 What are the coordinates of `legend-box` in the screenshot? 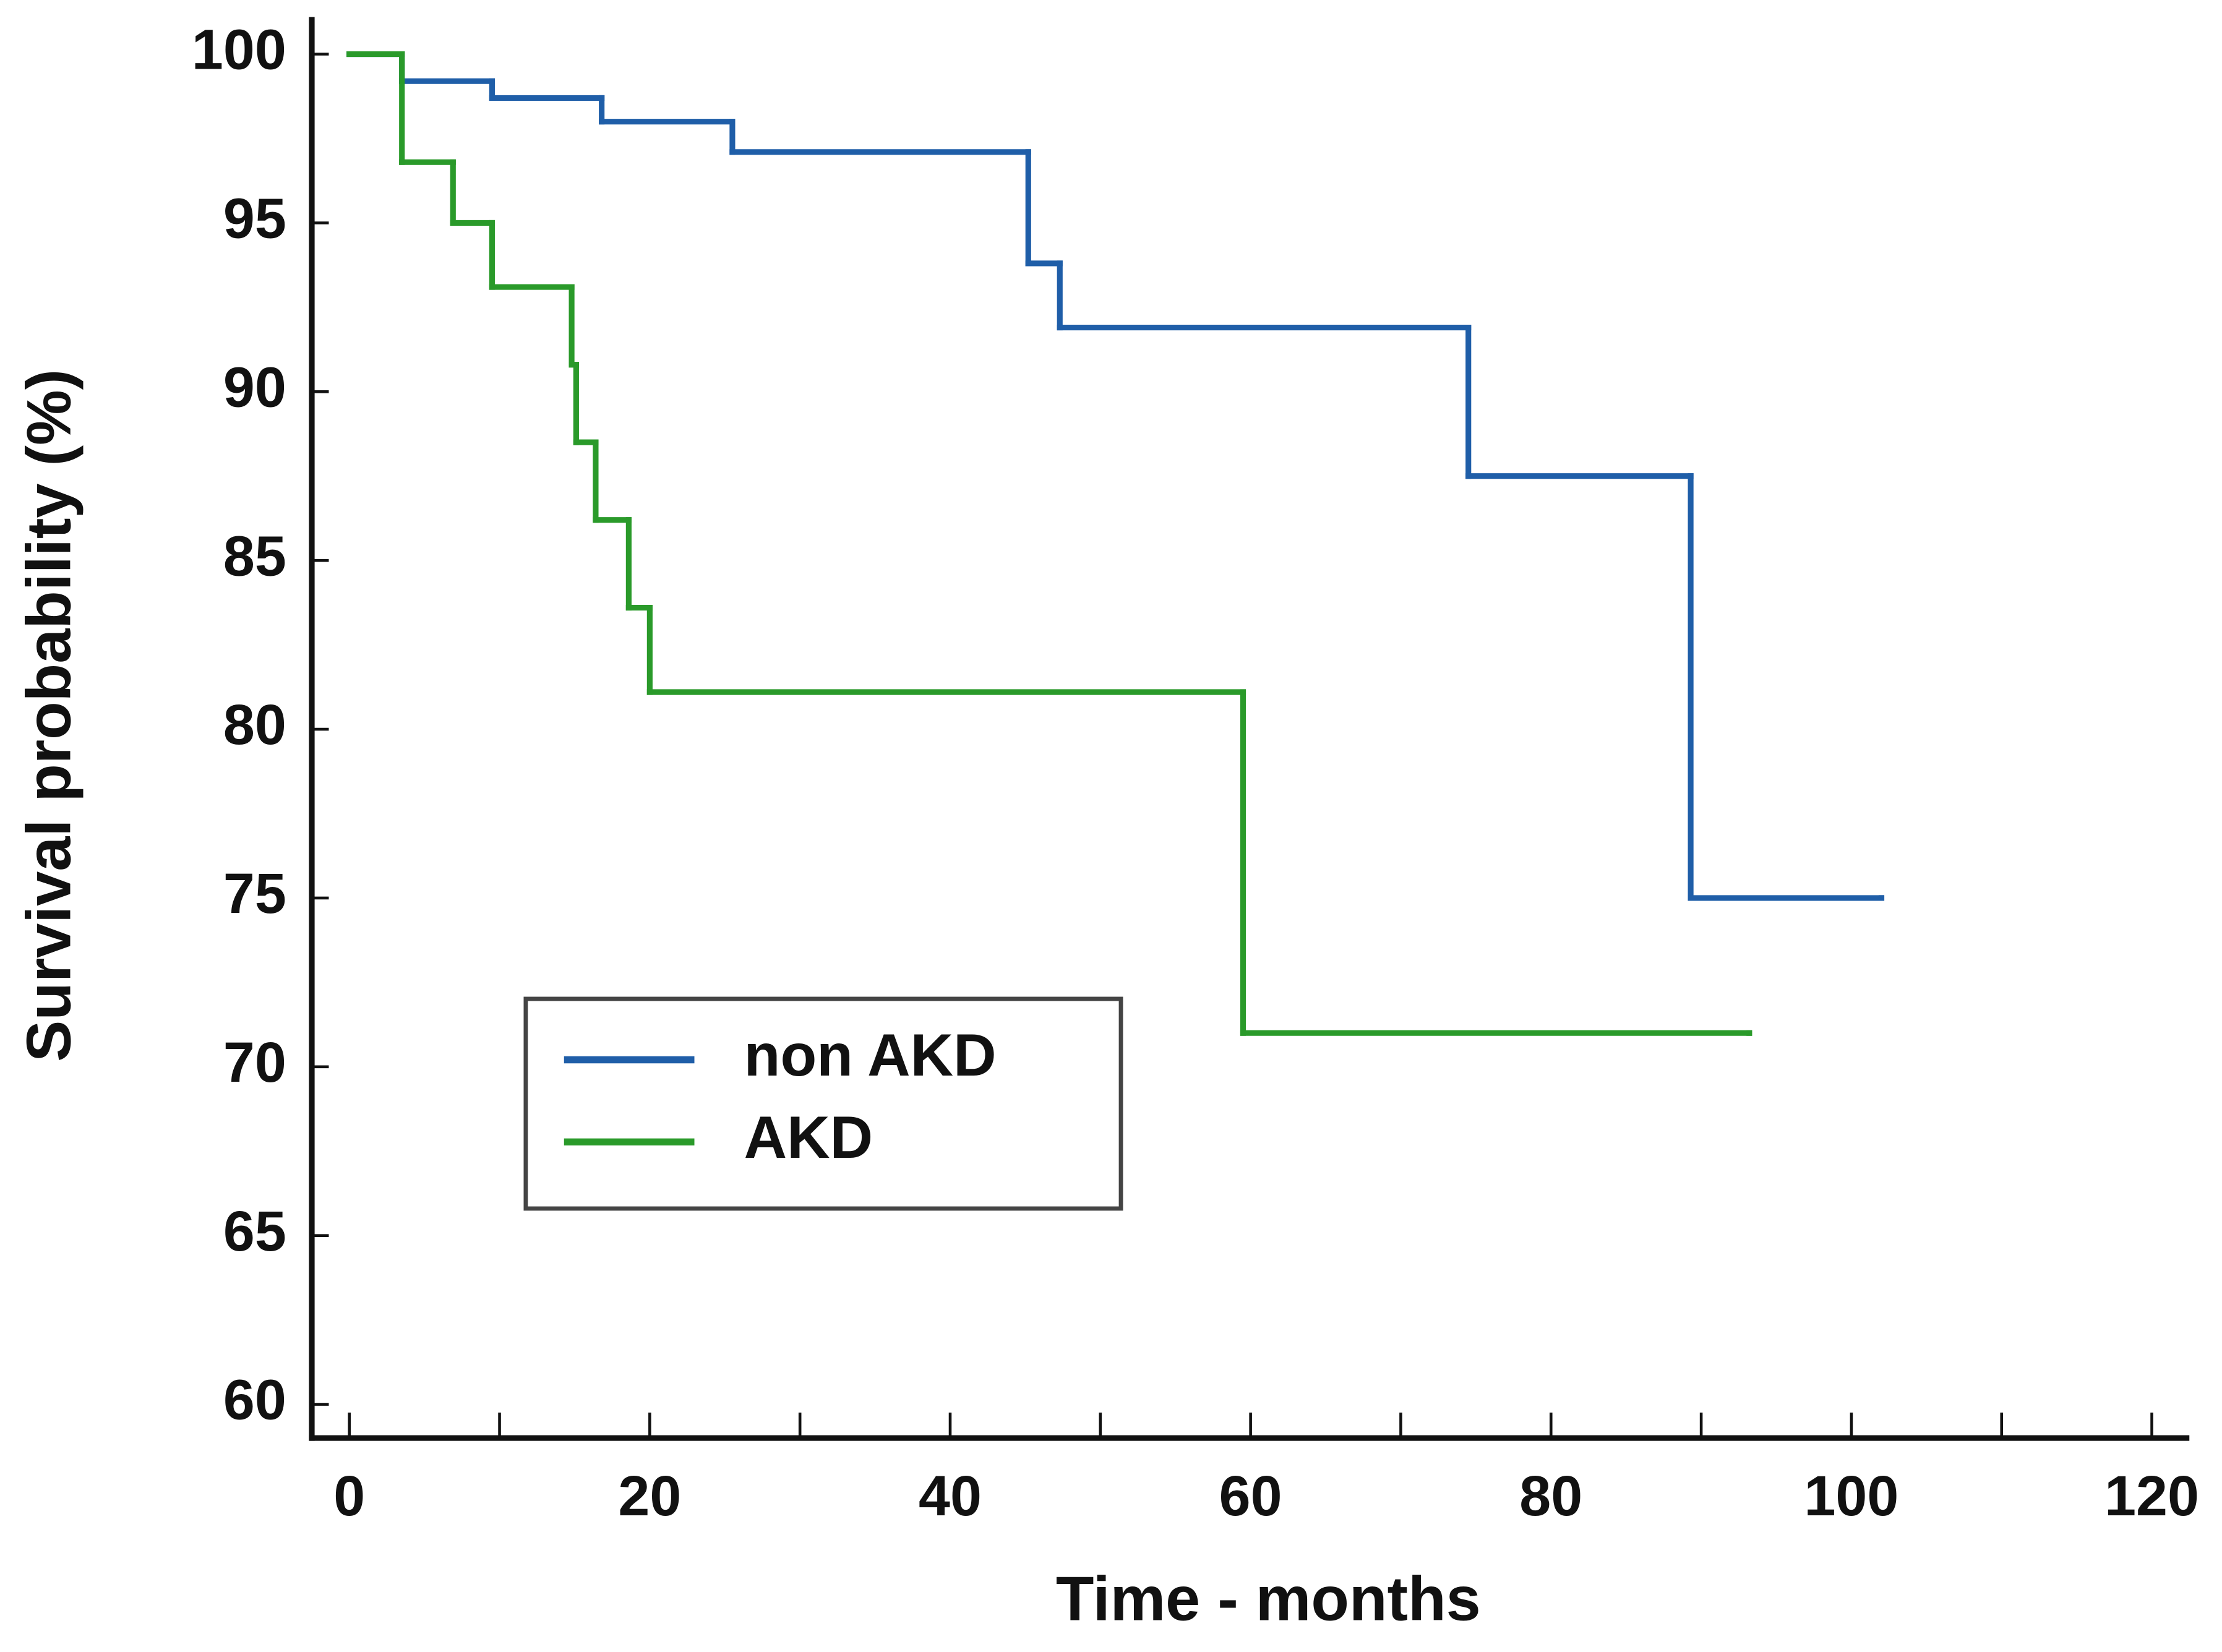 It's located at (823, 1103).